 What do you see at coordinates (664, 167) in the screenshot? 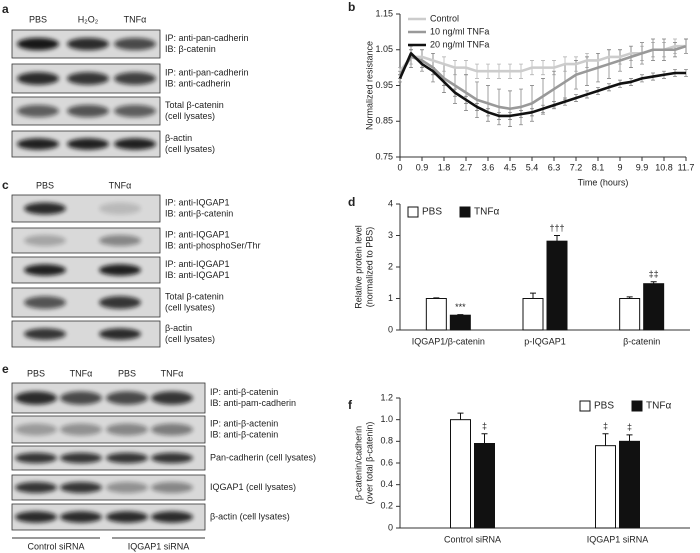
I see `x-tick-label: 10.8` at bounding box center [664, 167].